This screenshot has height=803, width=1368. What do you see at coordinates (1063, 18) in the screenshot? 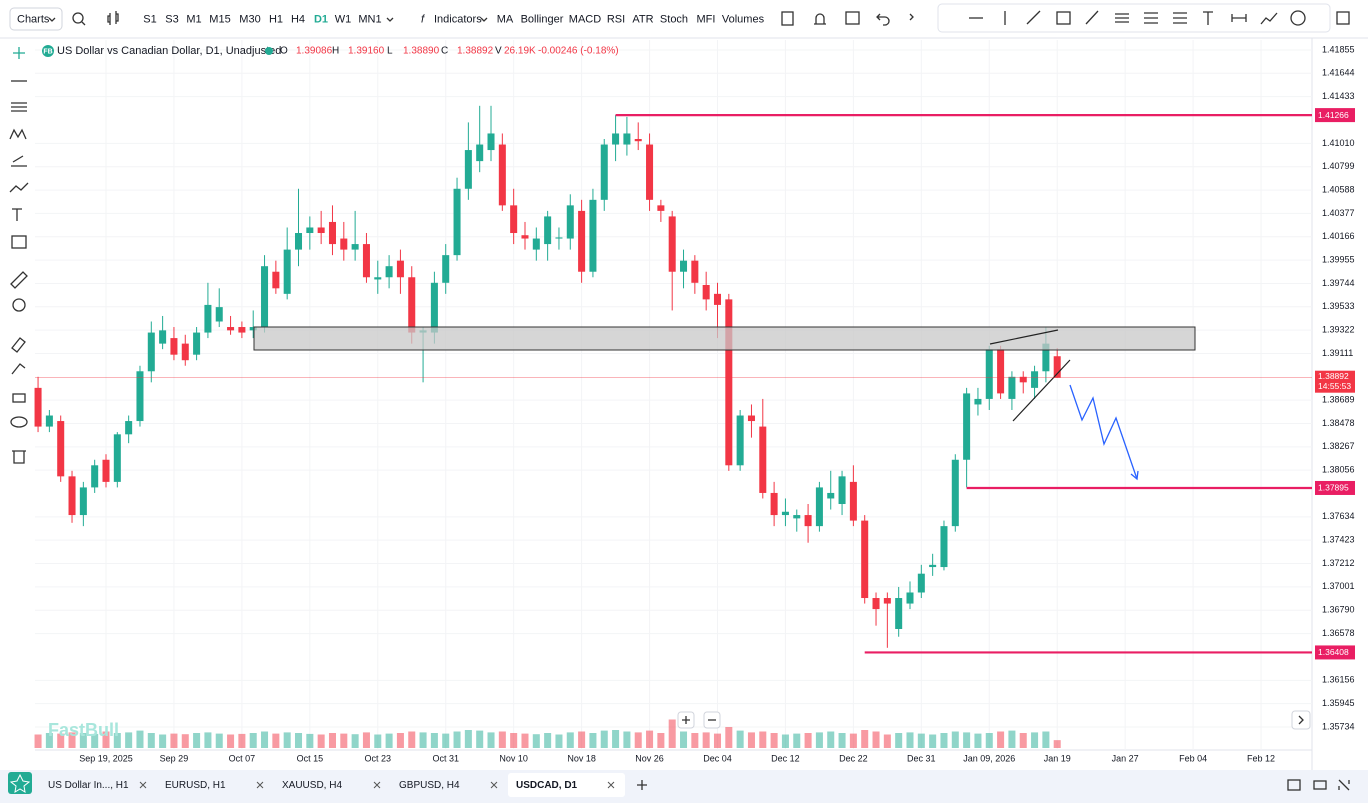
I see `tool-rect` at bounding box center [1063, 18].